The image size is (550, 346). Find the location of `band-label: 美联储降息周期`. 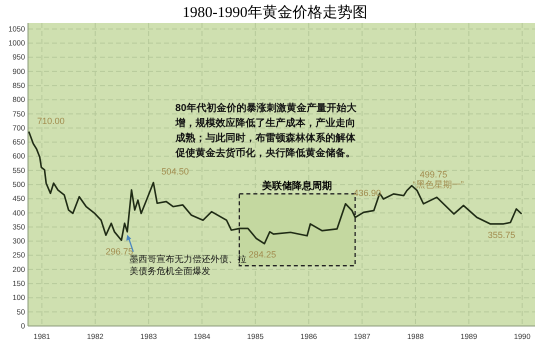

band-label: 美联储降息周期 is located at coordinates (296, 186).